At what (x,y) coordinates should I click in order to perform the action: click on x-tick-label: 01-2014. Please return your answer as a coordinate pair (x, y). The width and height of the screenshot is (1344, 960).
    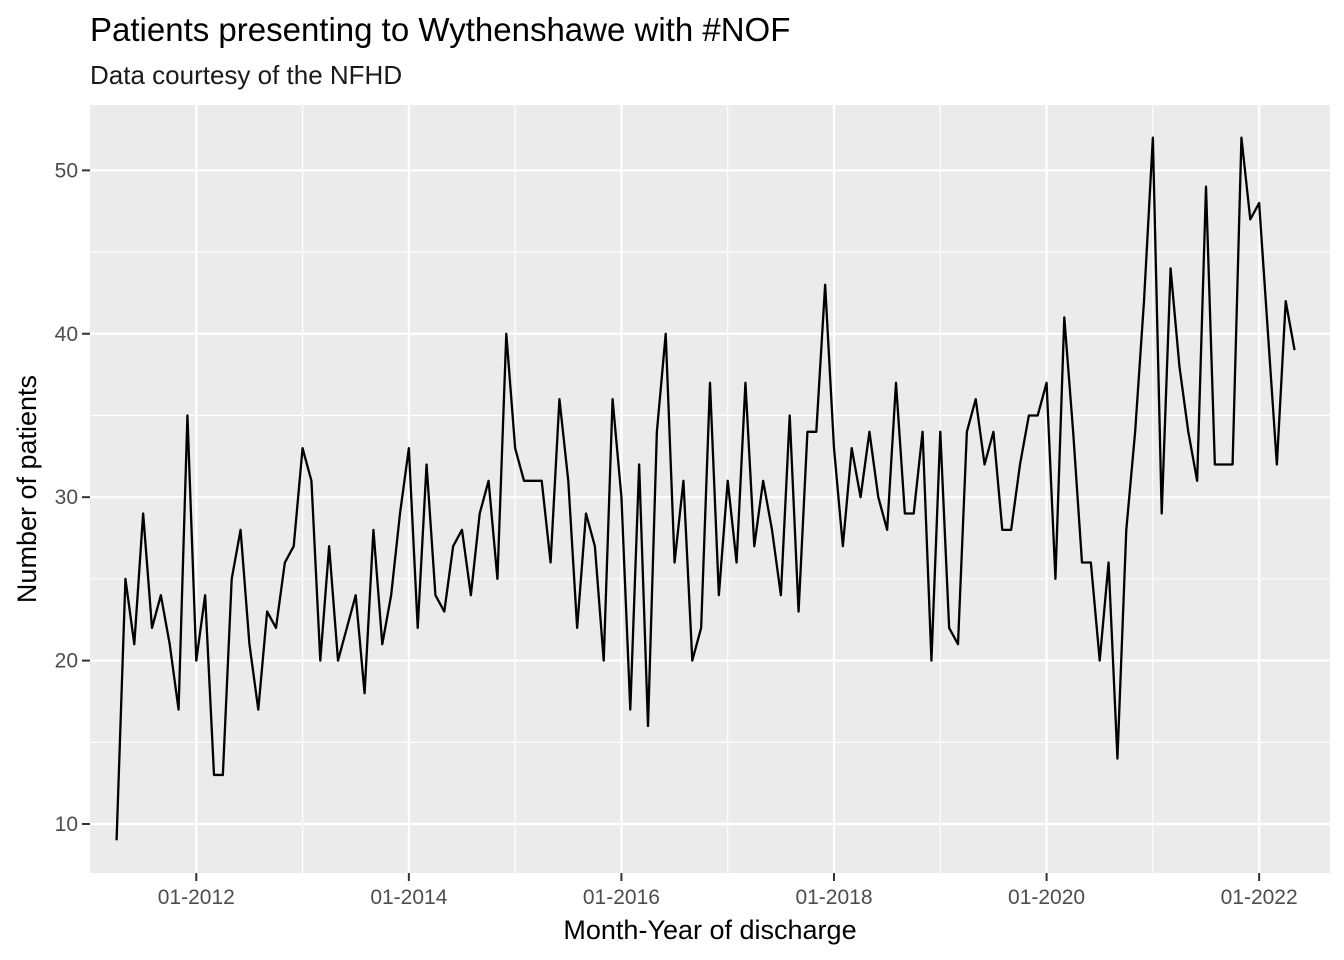
    Looking at the image, I should click on (408, 897).